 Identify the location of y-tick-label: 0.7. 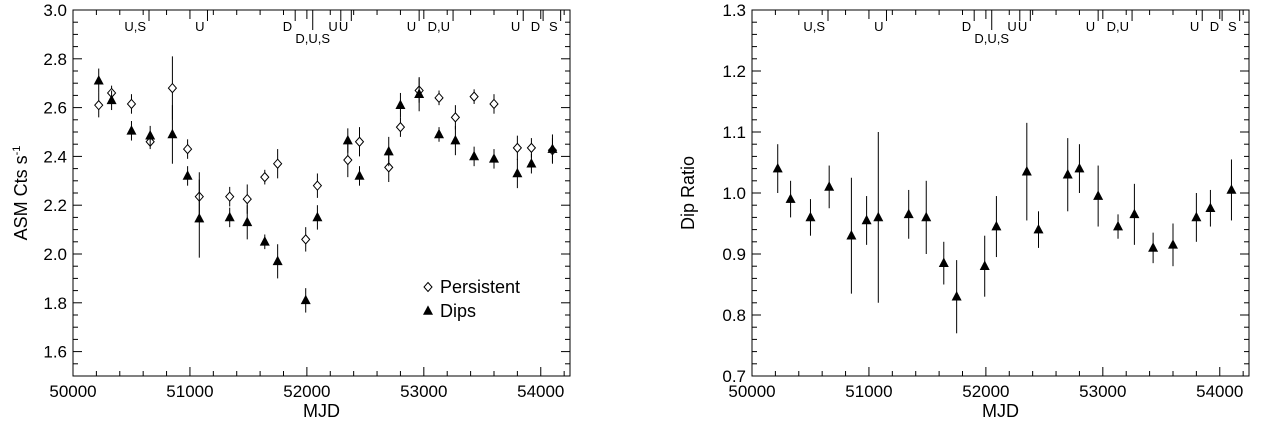
(734, 376).